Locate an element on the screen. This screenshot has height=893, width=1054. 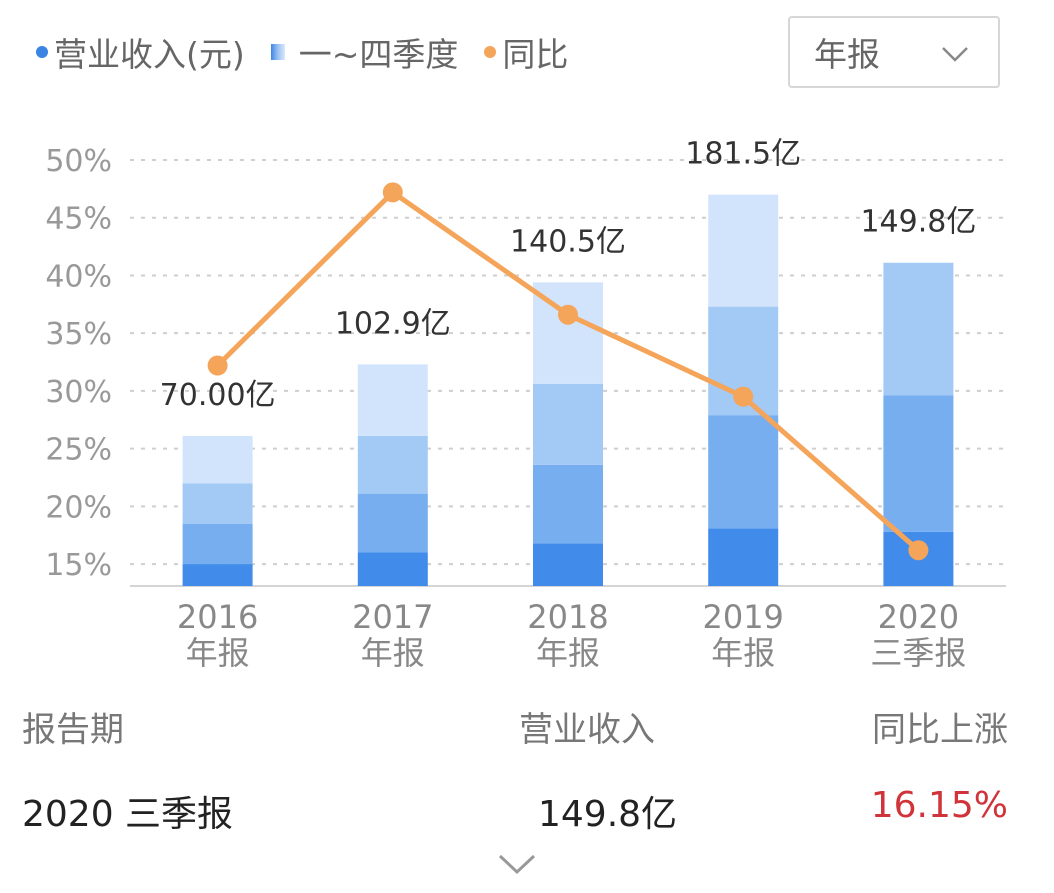
legend-item-yoy: 同比 is located at coordinates (526, 52).